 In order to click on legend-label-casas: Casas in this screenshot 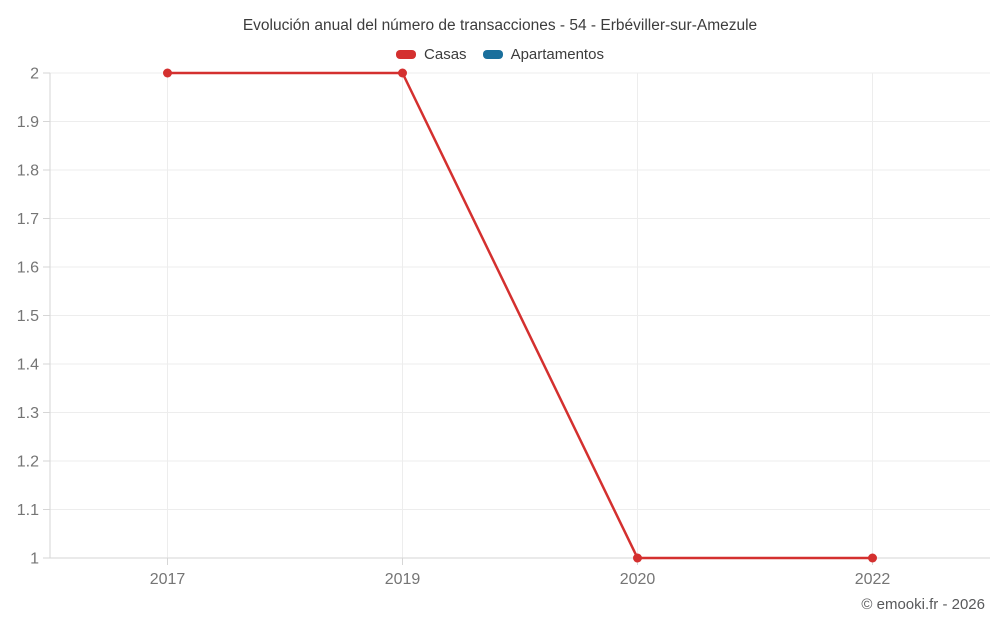, I will do `click(445, 54)`.